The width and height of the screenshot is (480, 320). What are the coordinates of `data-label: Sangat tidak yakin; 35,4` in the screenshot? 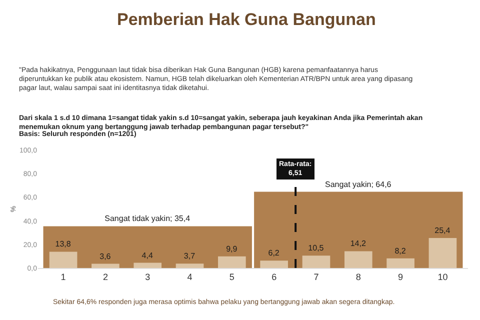 It's located at (147, 219).